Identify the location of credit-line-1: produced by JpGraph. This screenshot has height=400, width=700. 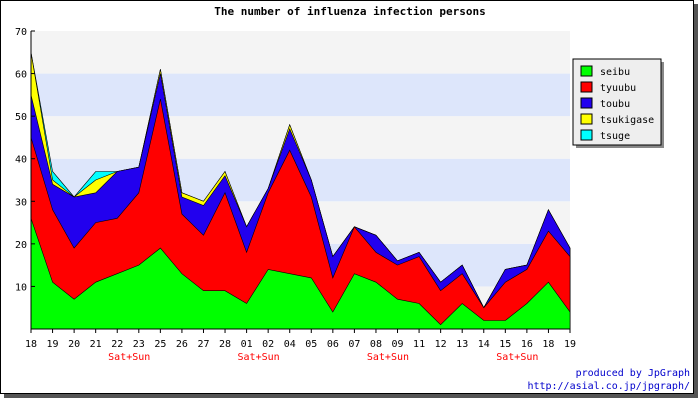
(633, 373).